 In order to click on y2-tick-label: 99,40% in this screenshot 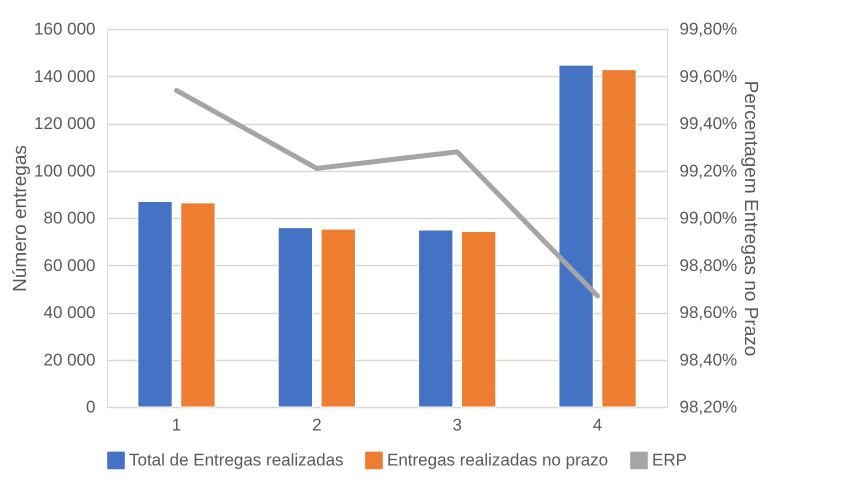, I will do `click(709, 123)`.